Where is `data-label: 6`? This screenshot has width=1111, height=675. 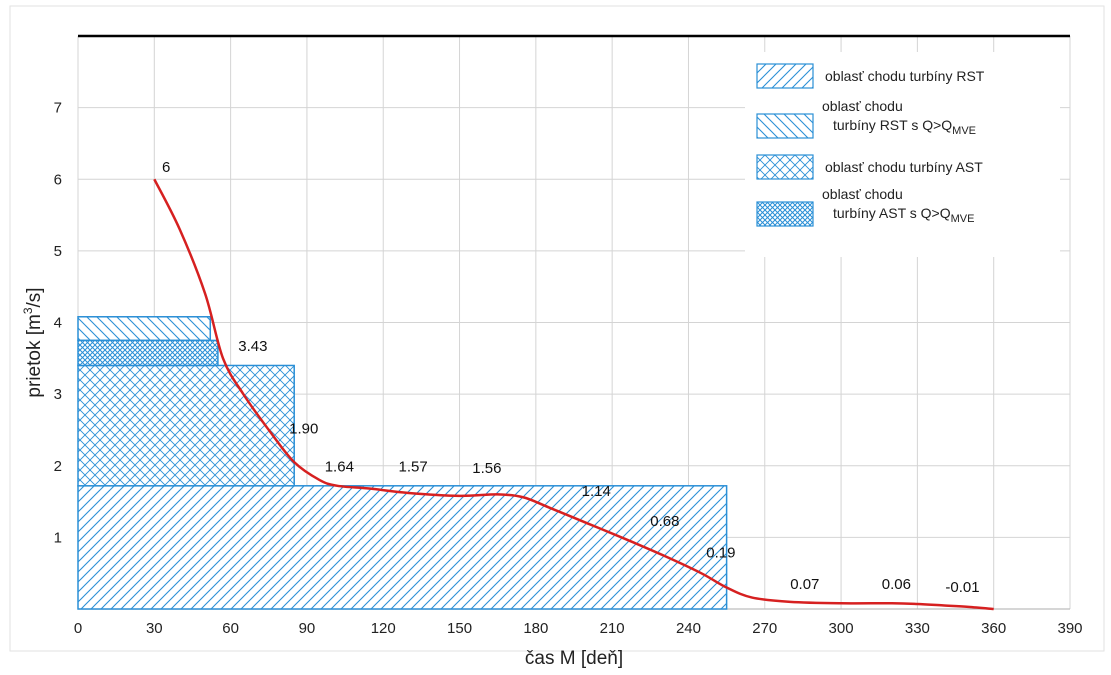
data-label: 6 is located at coordinates (166, 167).